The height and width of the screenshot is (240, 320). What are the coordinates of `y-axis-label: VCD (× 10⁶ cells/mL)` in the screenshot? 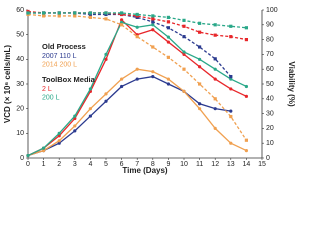 It's located at (7, 84).